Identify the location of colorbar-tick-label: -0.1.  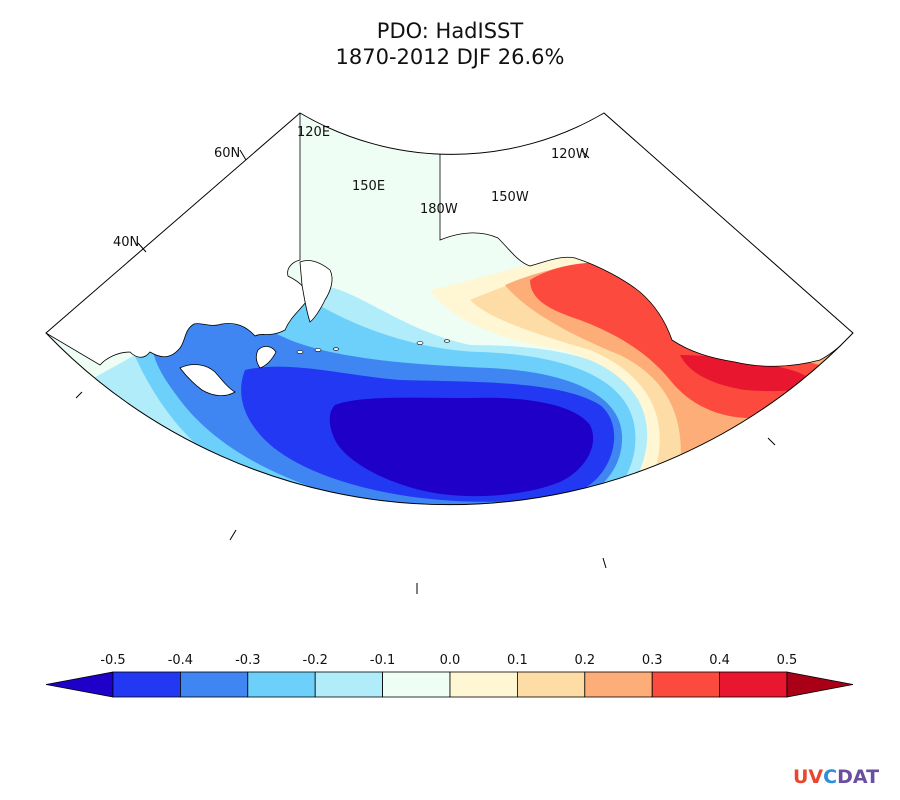
(382, 660).